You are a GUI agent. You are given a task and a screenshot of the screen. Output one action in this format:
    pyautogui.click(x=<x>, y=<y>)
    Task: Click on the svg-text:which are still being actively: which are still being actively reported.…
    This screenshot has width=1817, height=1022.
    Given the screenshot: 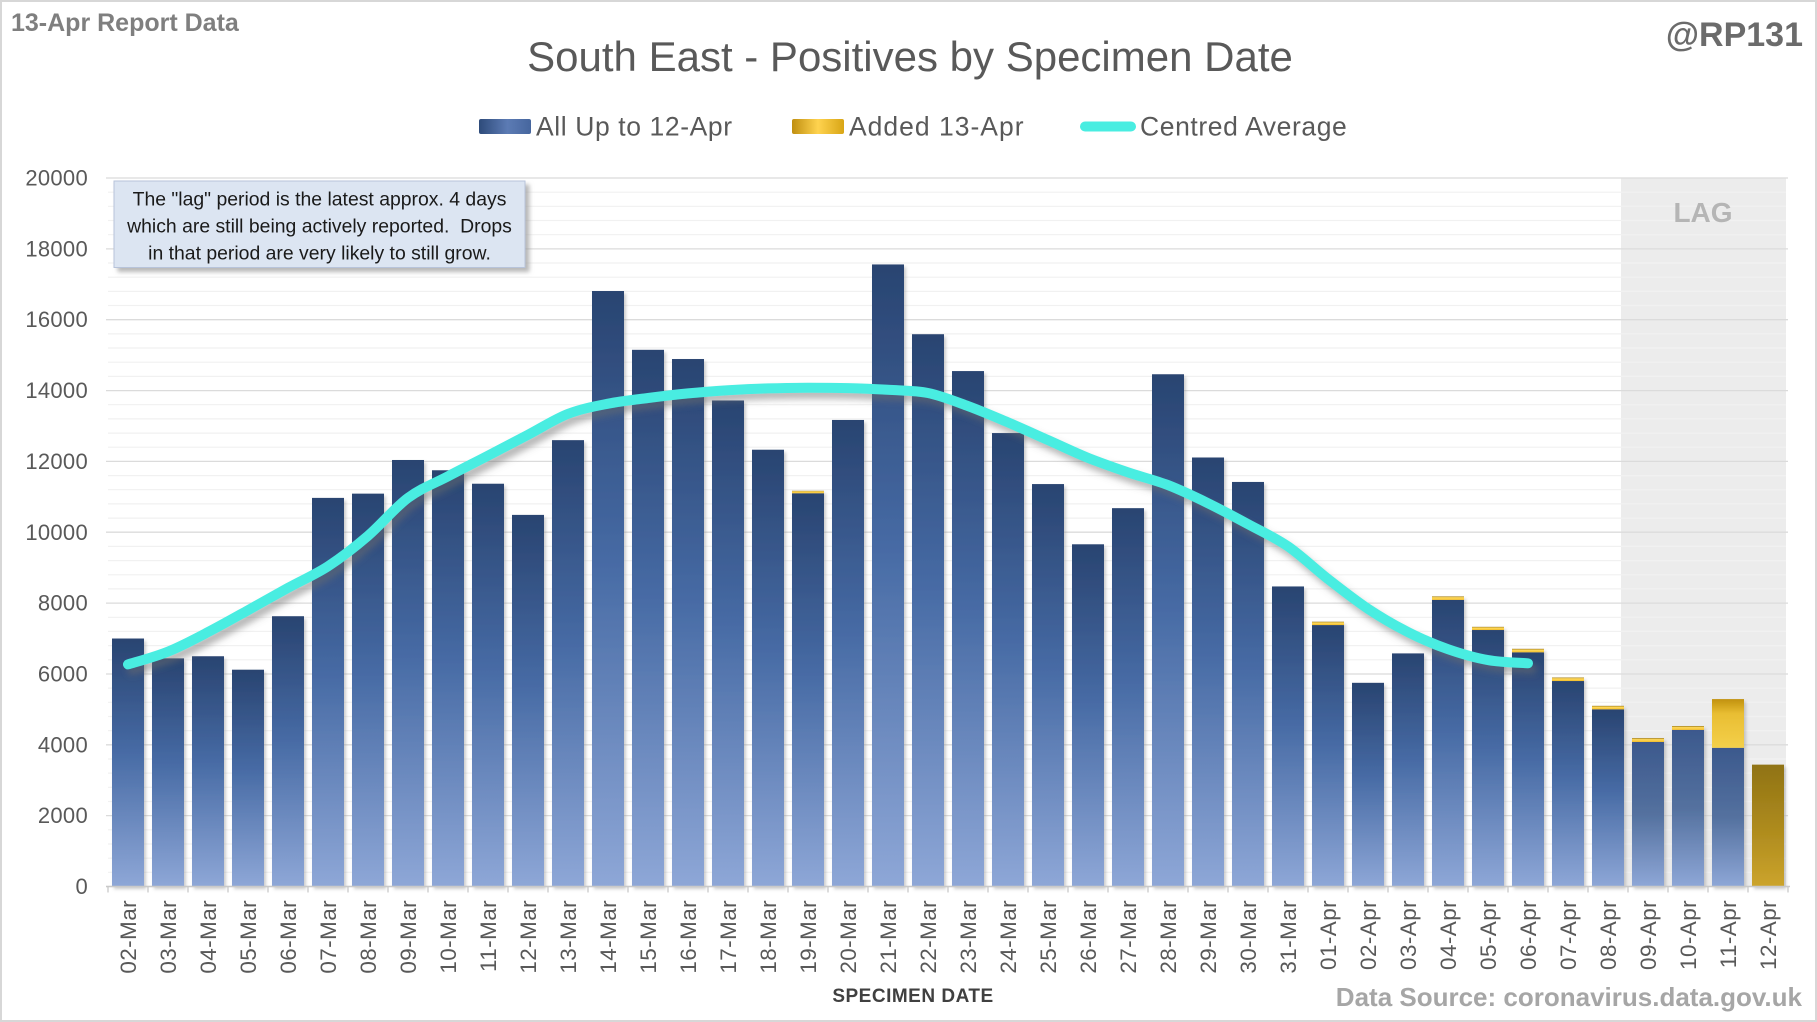 What is the action you would take?
    pyautogui.click(x=319, y=227)
    